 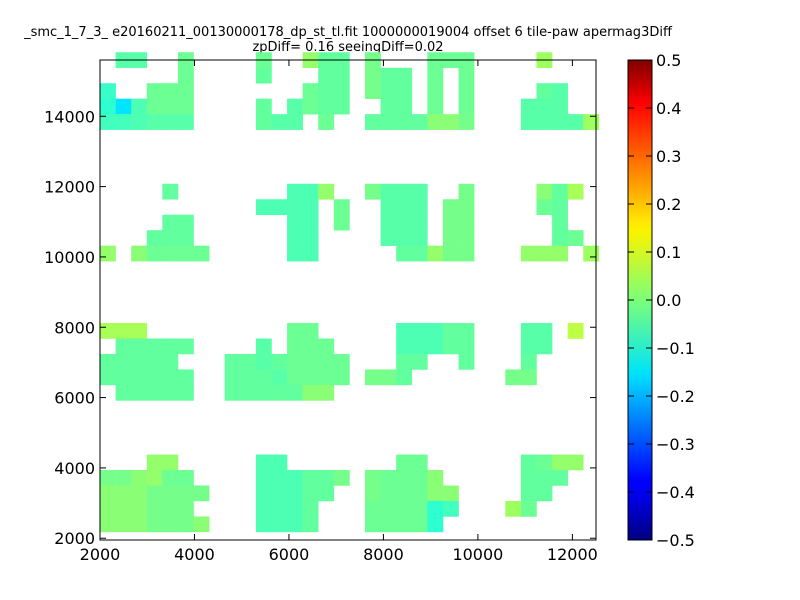 What do you see at coordinates (383, 554) in the screenshot?
I see `x-tick-label: 8000` at bounding box center [383, 554].